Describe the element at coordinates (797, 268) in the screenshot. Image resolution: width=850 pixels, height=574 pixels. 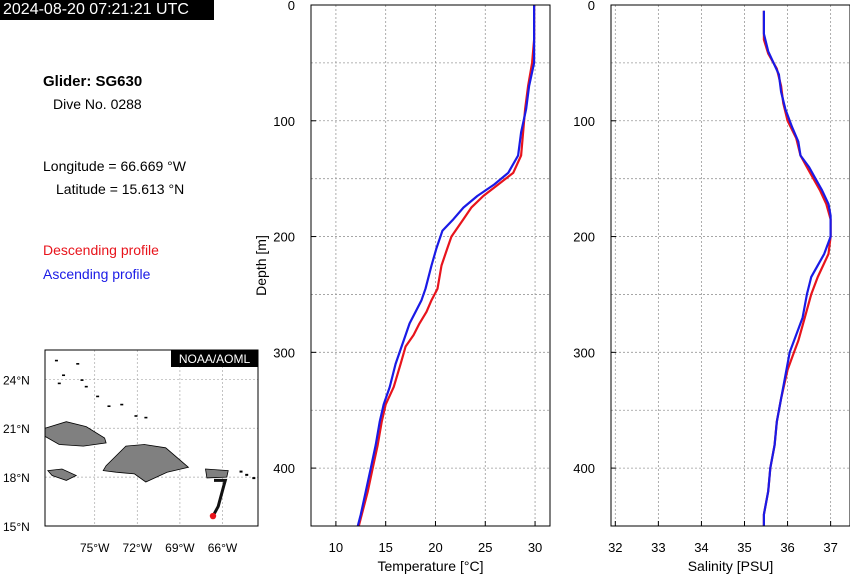
I see `ascending-salinity-line` at that location.